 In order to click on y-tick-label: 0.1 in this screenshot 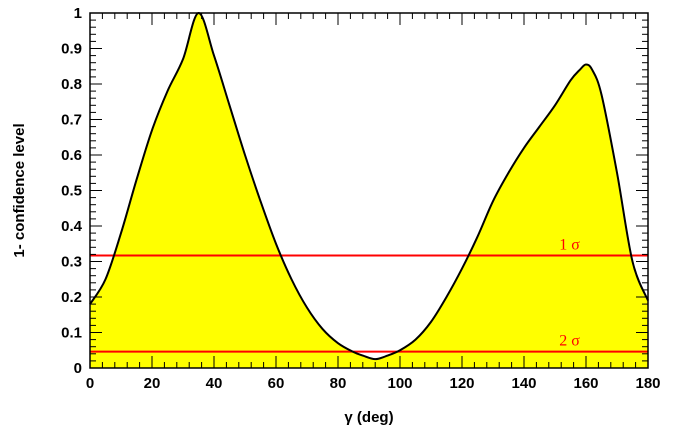, I will do `click(71, 333)`.